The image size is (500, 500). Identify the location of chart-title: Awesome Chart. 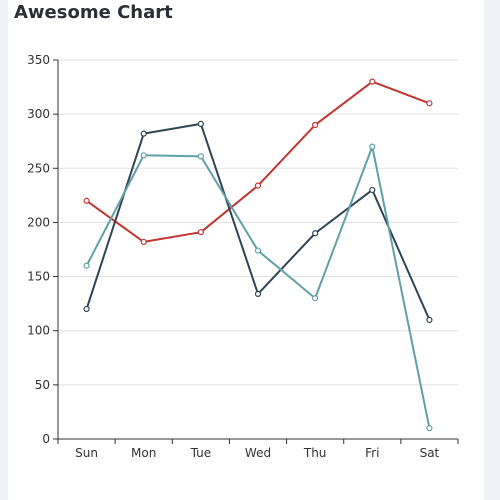
(93, 12).